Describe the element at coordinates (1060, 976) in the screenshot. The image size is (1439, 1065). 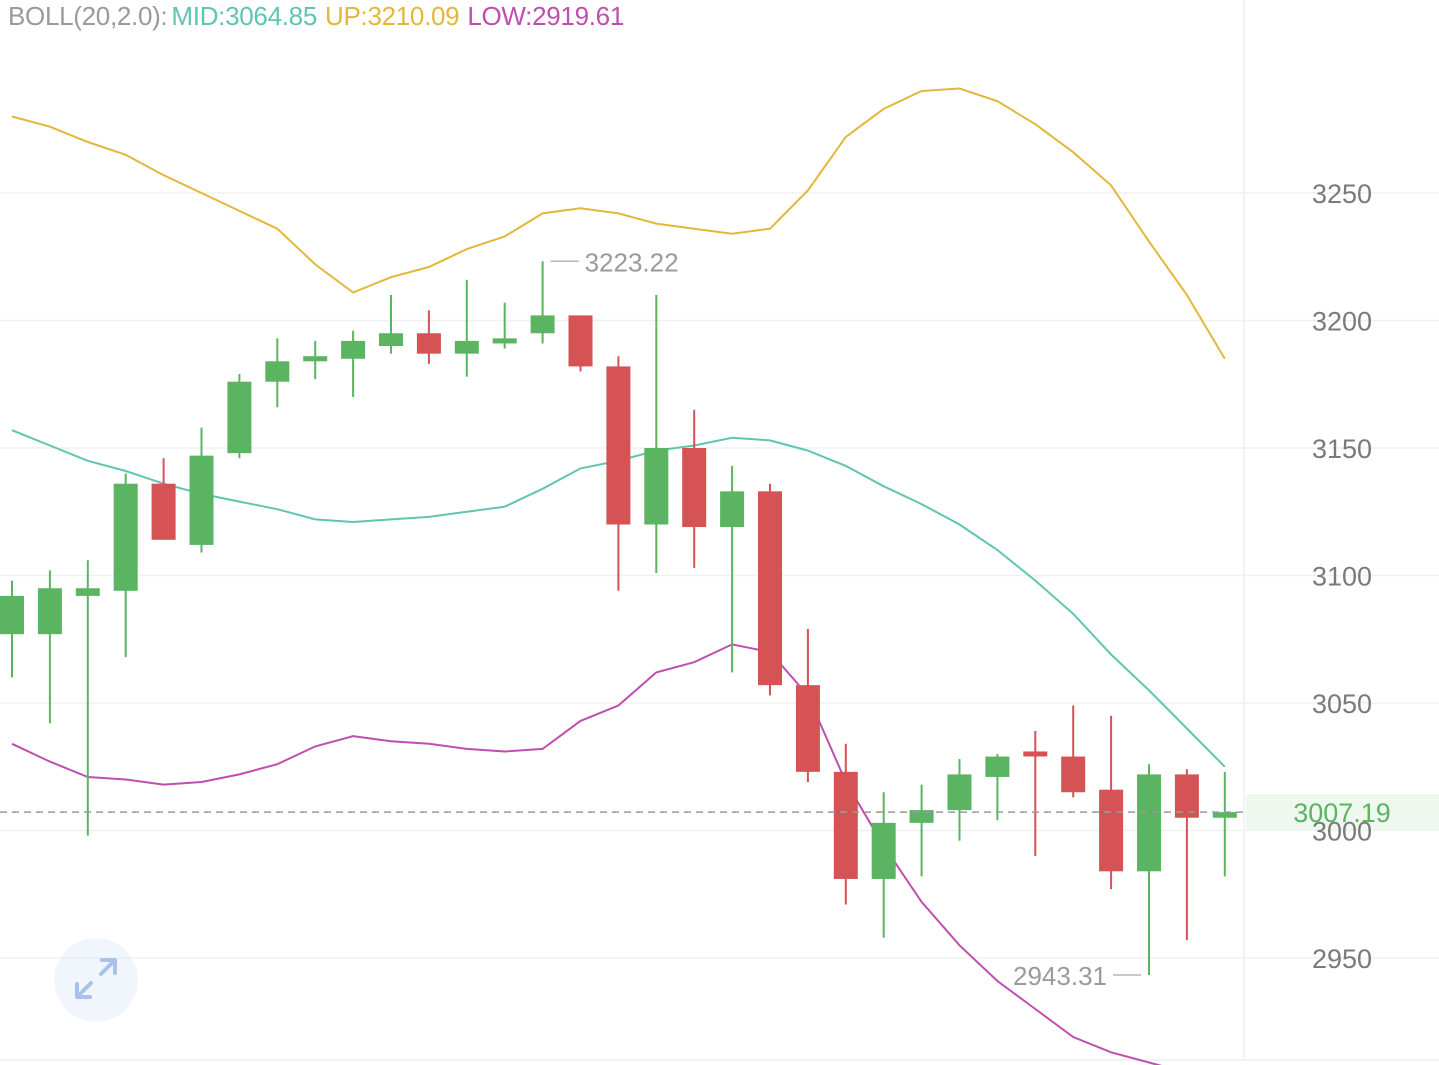
I see `low-marker-label: 2943.31` at that location.